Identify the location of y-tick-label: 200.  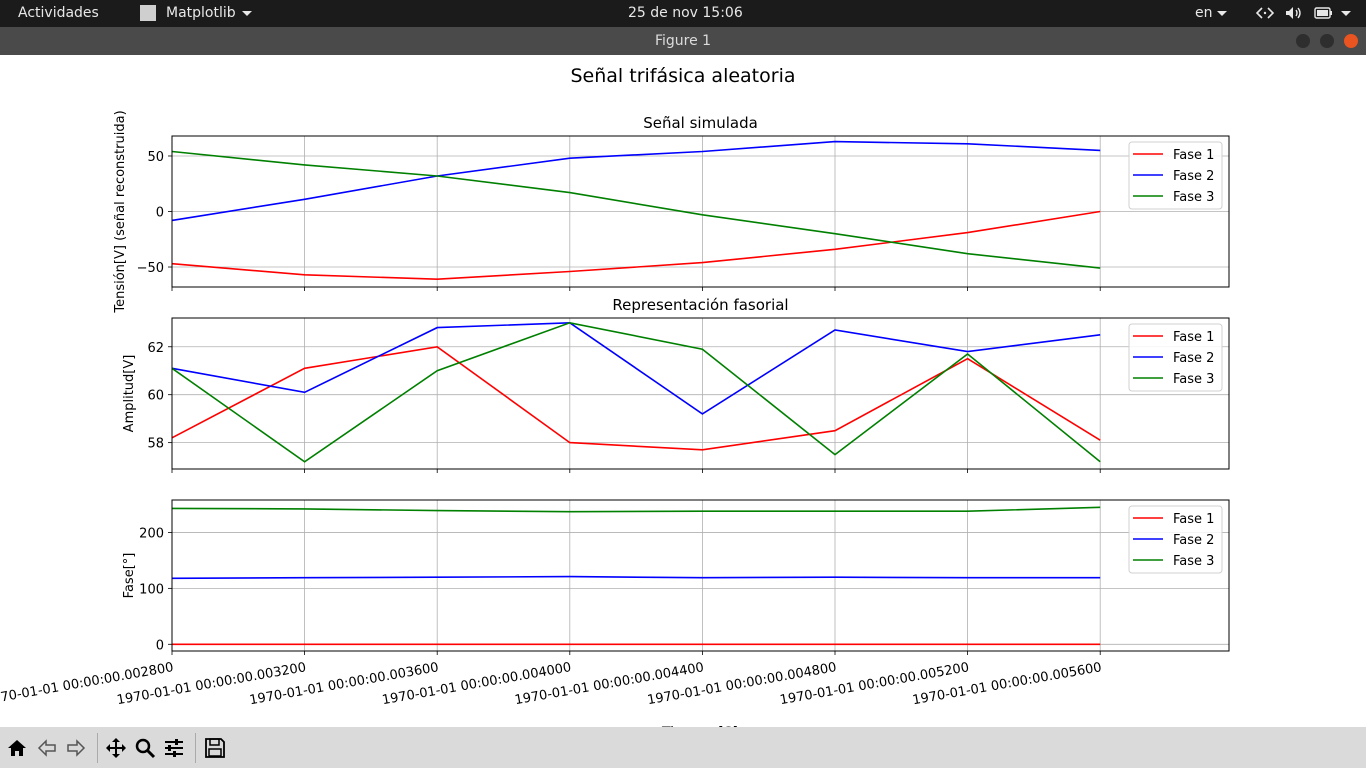
(151, 533).